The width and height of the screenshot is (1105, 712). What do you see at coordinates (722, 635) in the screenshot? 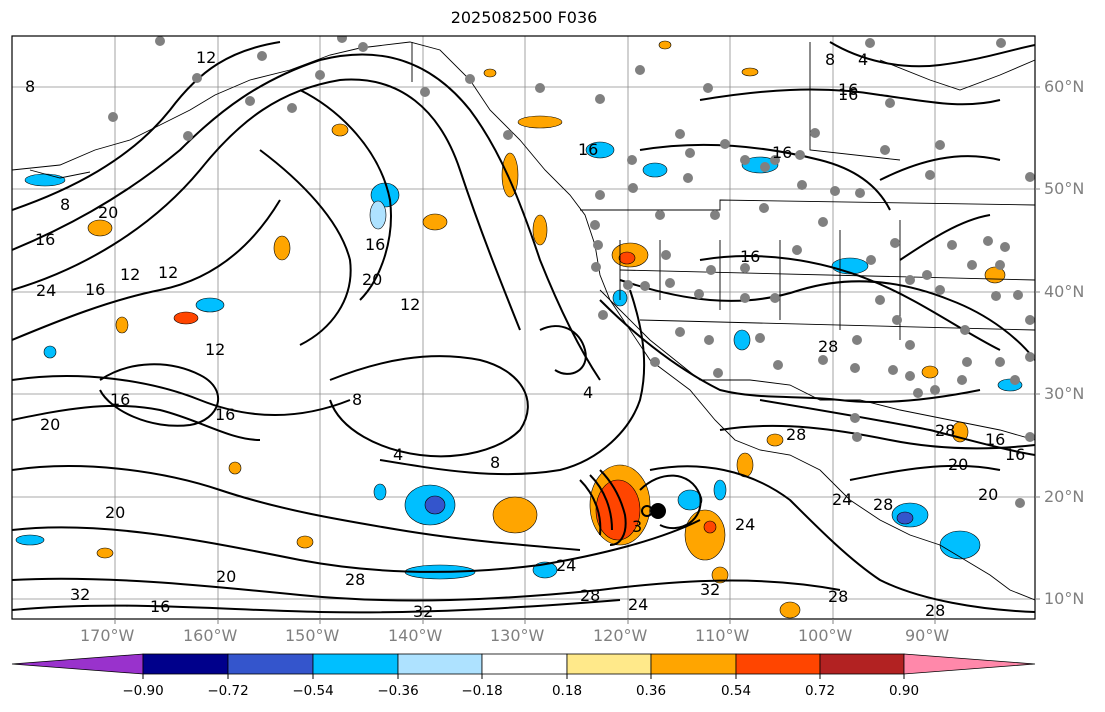
I see `lon-label: 110°W` at bounding box center [722, 635].